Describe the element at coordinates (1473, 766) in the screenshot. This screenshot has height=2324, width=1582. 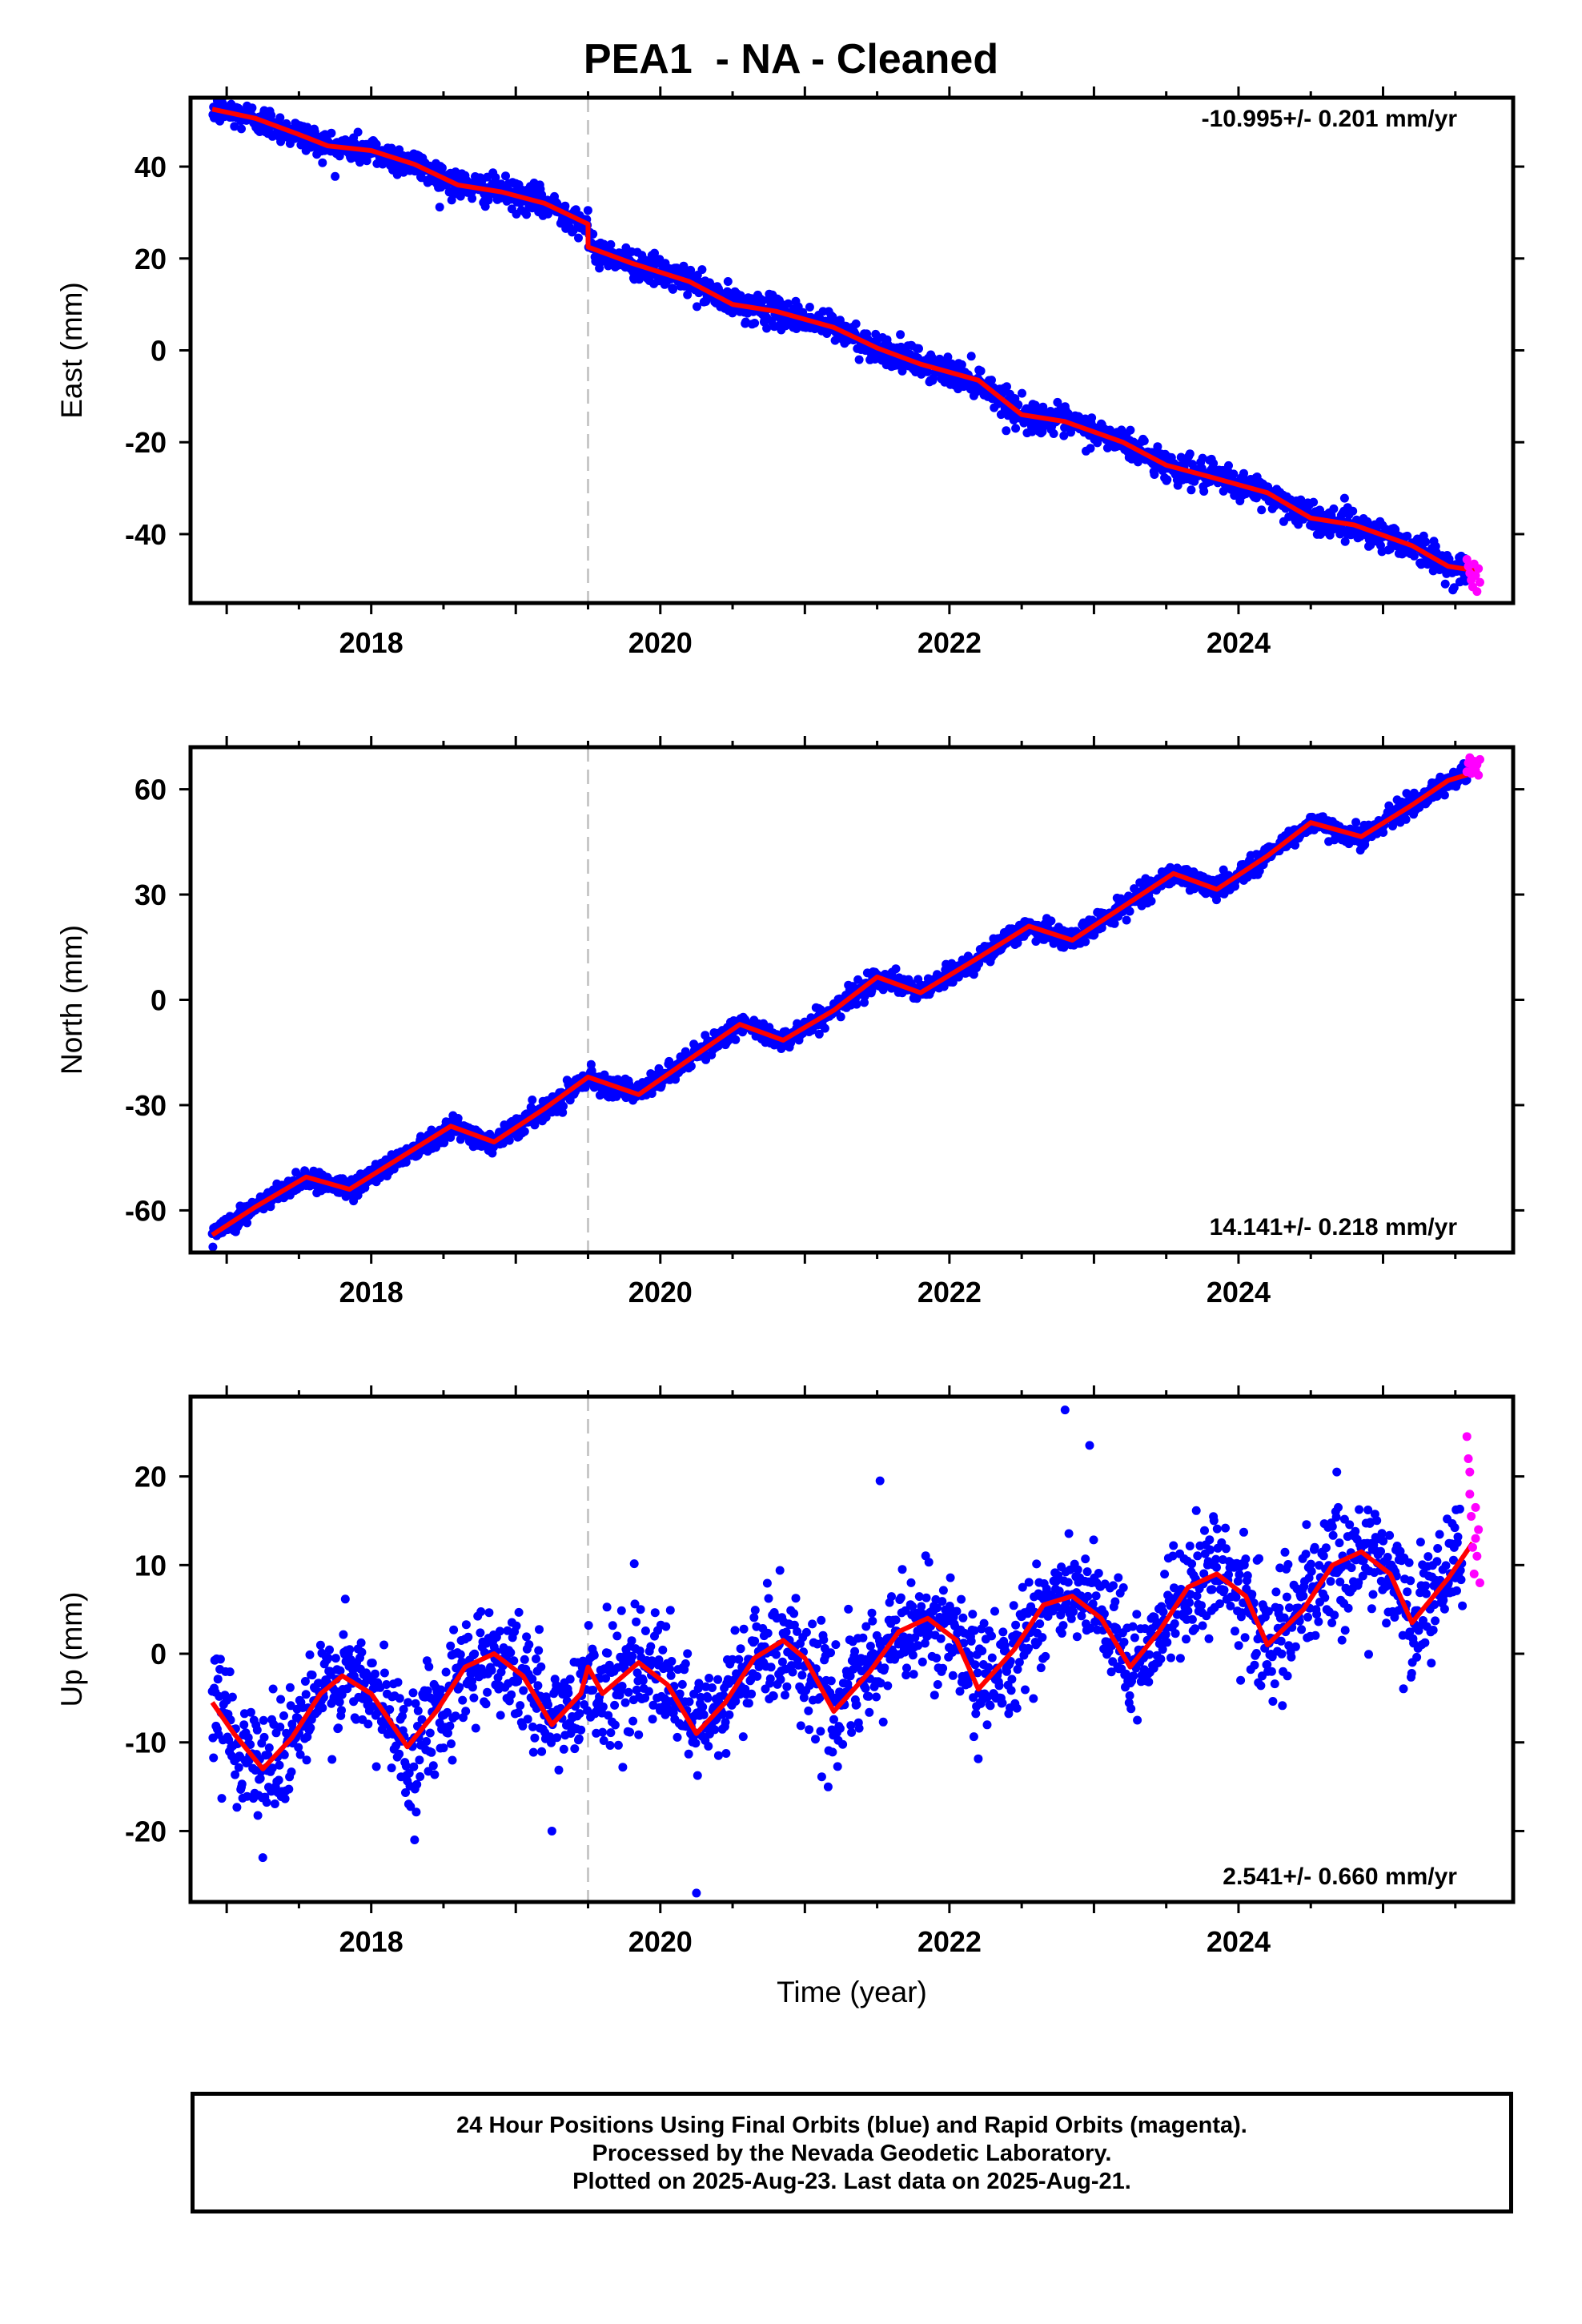
I see `rapid-orbit-points` at that location.